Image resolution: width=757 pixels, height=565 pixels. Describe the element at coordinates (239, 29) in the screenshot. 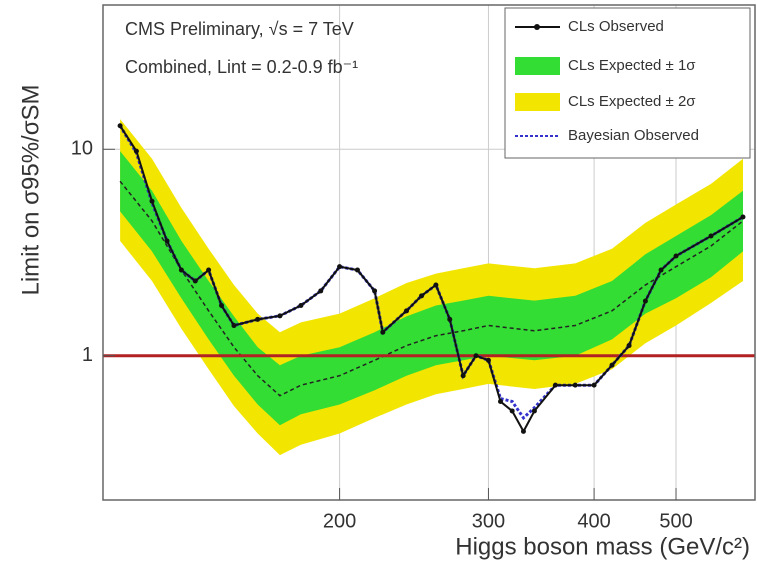

I see `annotation: CMS Preliminary, √s = 7 TeV` at that location.